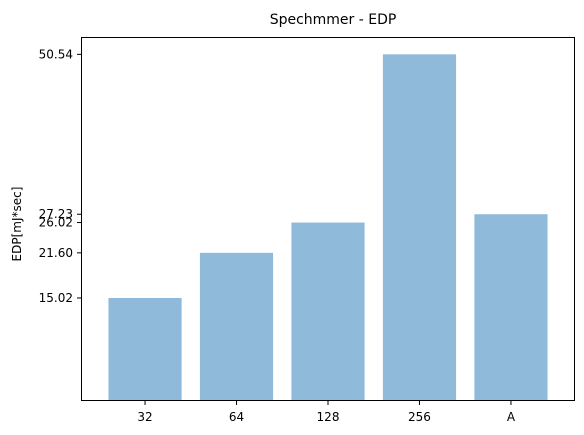 Image resolution: width=584 pixels, height=435 pixels. I want to click on y-tick-label: 27.23, so click(56, 214).